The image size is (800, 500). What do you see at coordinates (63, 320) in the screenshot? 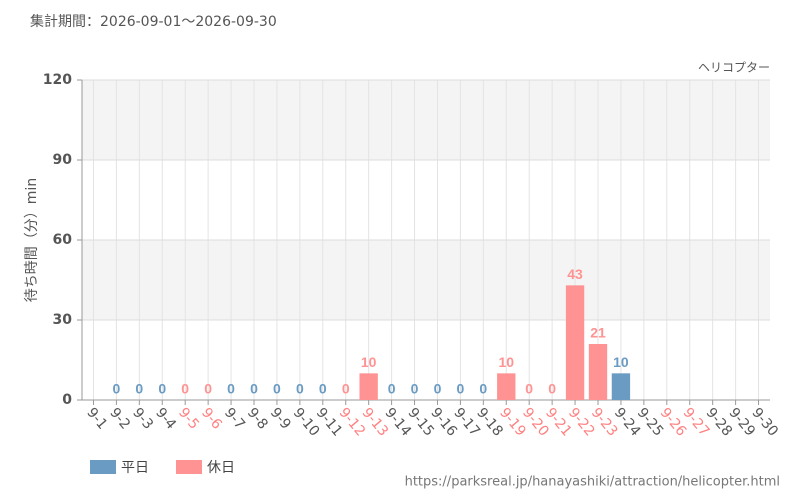
I see `y-tick-label: 30` at bounding box center [63, 320].